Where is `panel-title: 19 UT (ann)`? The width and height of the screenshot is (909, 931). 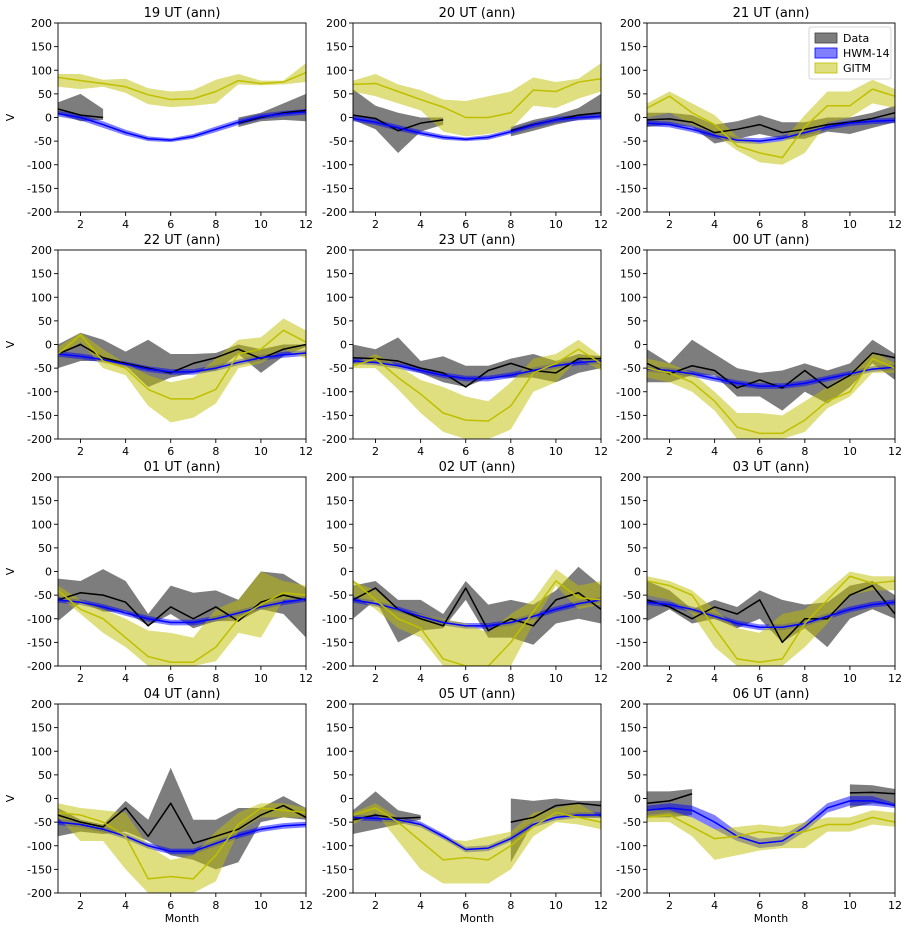
panel-title: 19 UT (ann) is located at coordinates (182, 13).